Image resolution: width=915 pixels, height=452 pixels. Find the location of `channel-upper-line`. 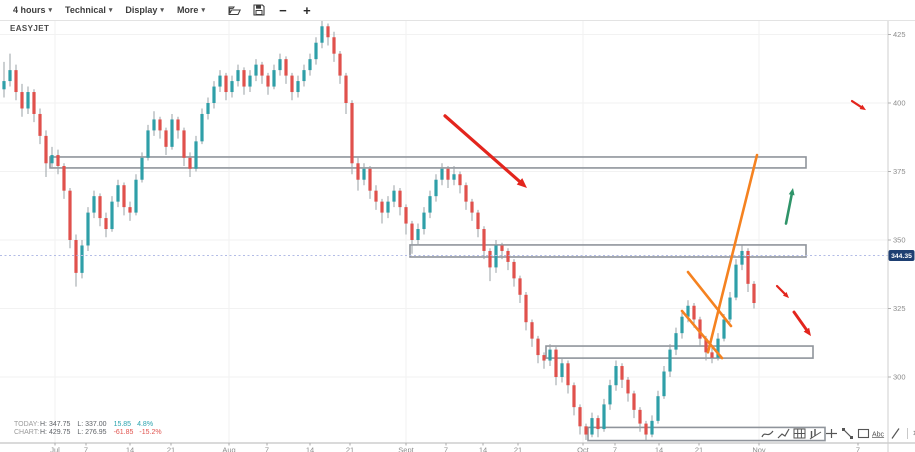

channel-upper-line is located at coordinates (709, 299).